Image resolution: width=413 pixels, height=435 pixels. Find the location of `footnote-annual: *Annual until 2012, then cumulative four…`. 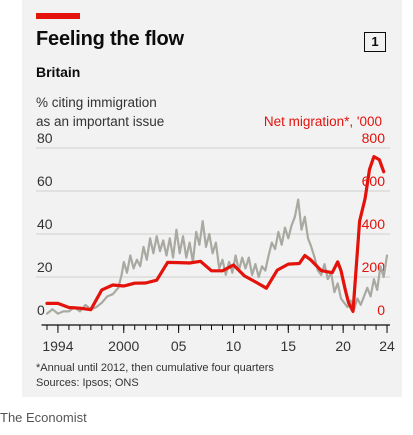

footnote-annual: *Annual until 2012, then cumulative four… is located at coordinates (155, 368).